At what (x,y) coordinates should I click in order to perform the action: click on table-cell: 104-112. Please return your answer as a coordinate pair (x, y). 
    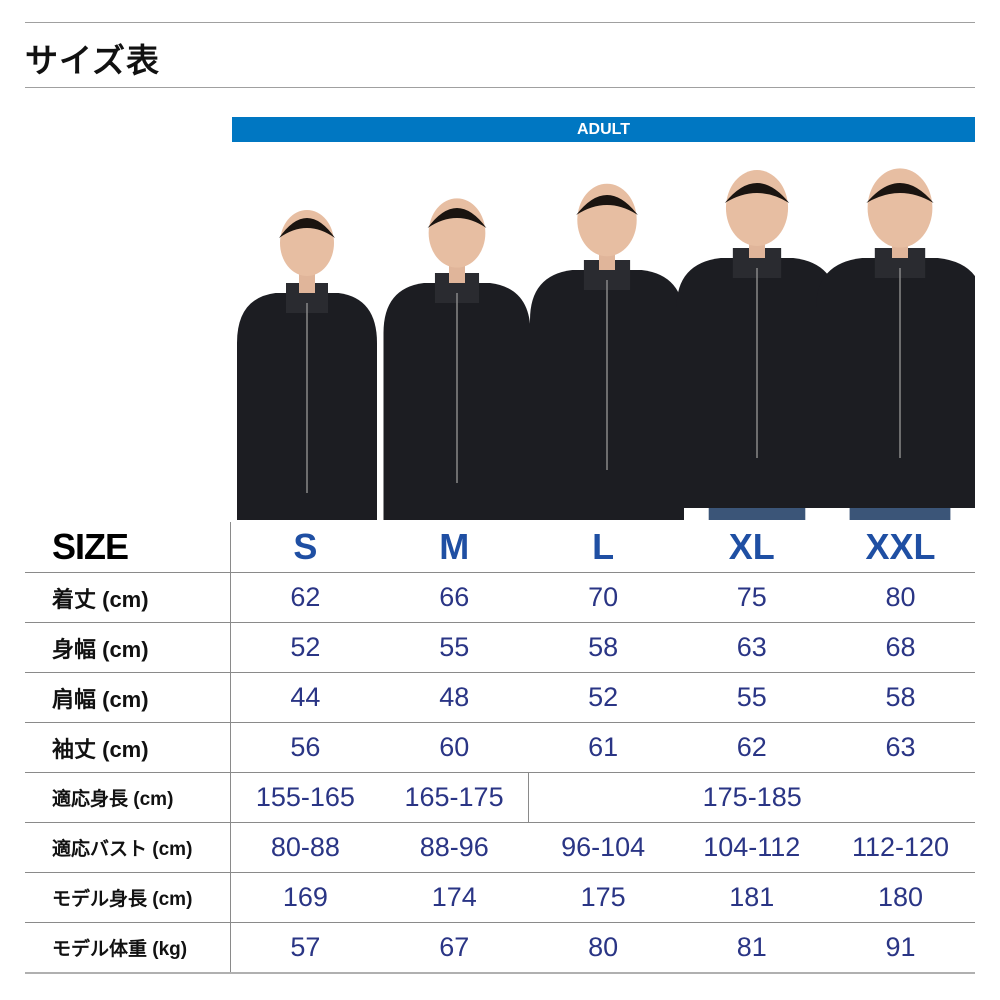
    Looking at the image, I should click on (752, 847).